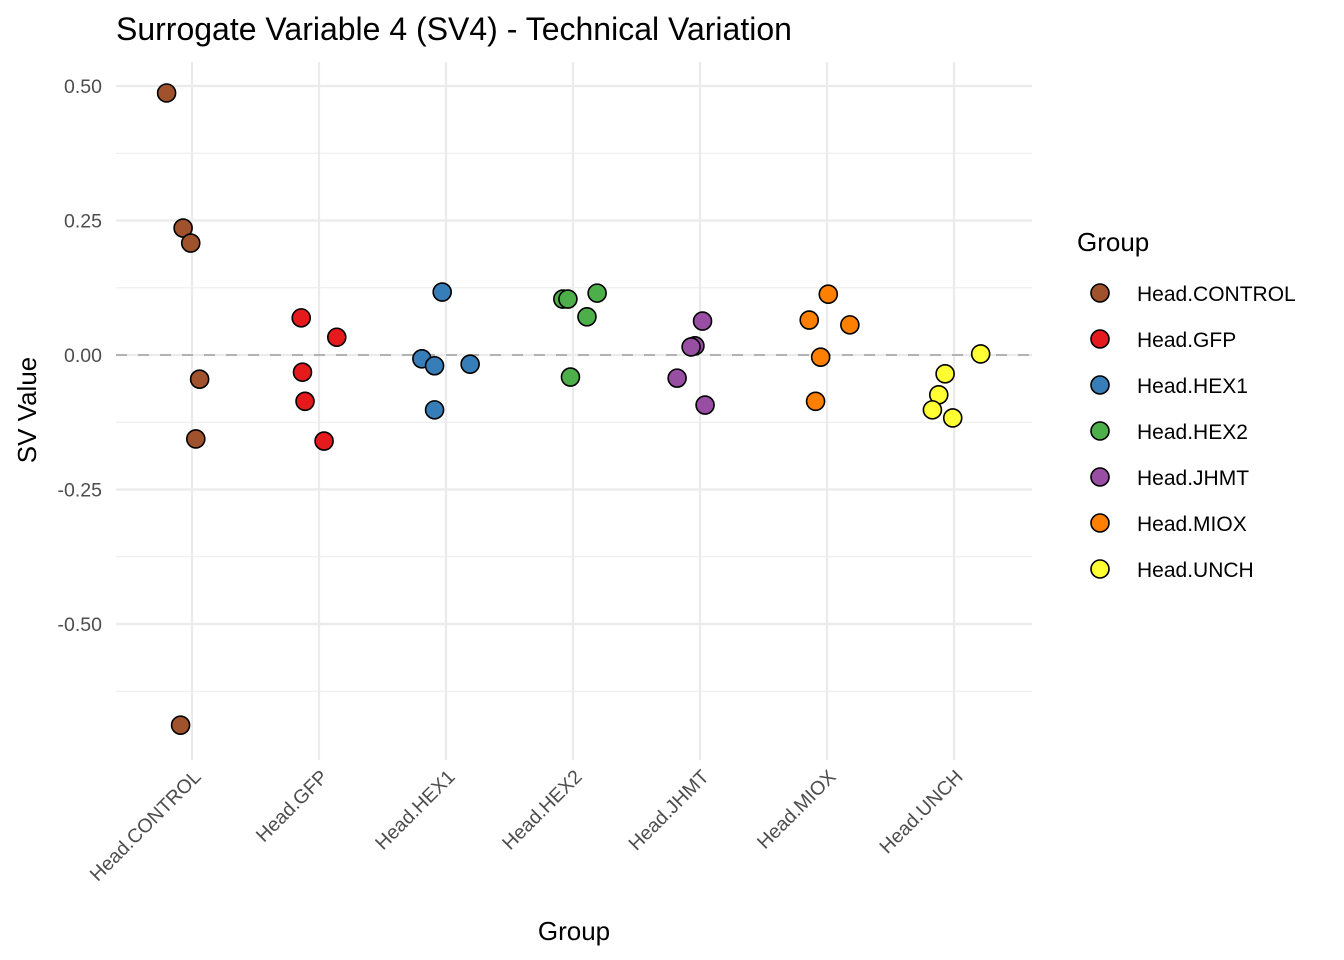 This screenshot has width=1344, height=960. I want to click on legend-label: Head.JHMT, so click(1193, 478).